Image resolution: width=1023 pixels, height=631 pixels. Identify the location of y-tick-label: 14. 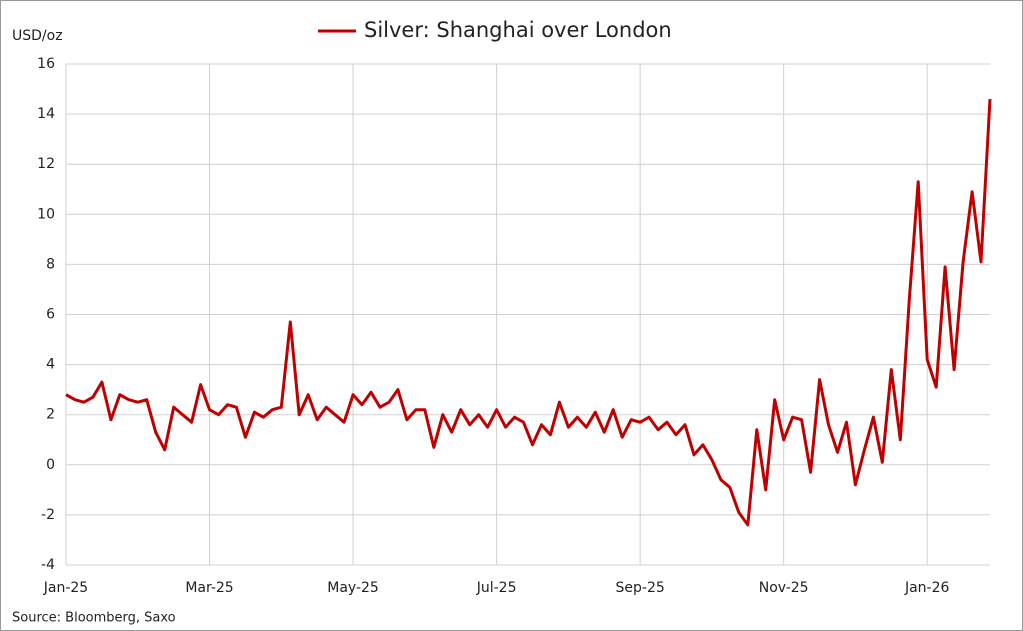
(46, 114).